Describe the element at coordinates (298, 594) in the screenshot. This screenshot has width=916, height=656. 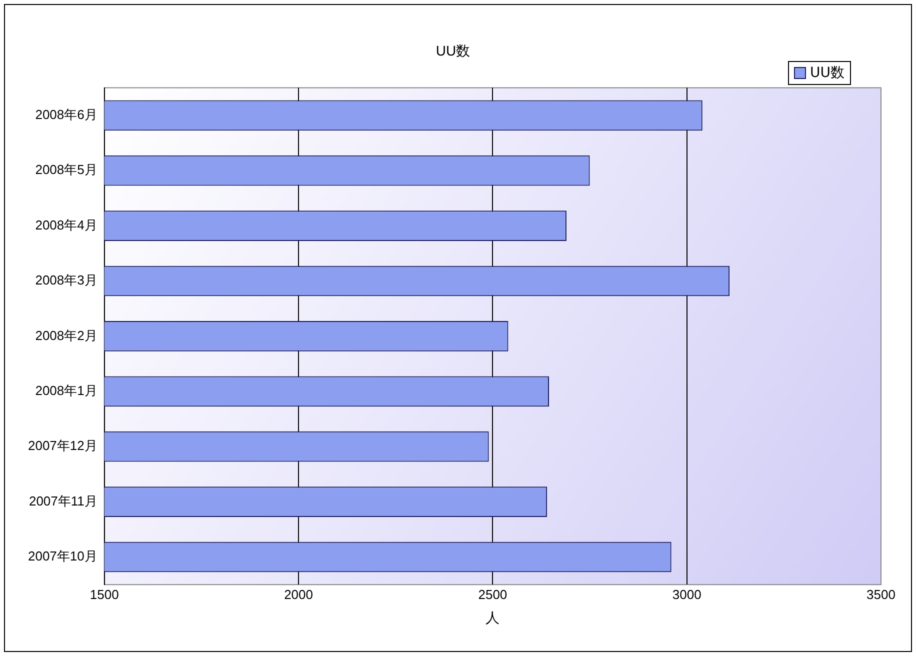
I see `x-tick-label: 2000` at that location.